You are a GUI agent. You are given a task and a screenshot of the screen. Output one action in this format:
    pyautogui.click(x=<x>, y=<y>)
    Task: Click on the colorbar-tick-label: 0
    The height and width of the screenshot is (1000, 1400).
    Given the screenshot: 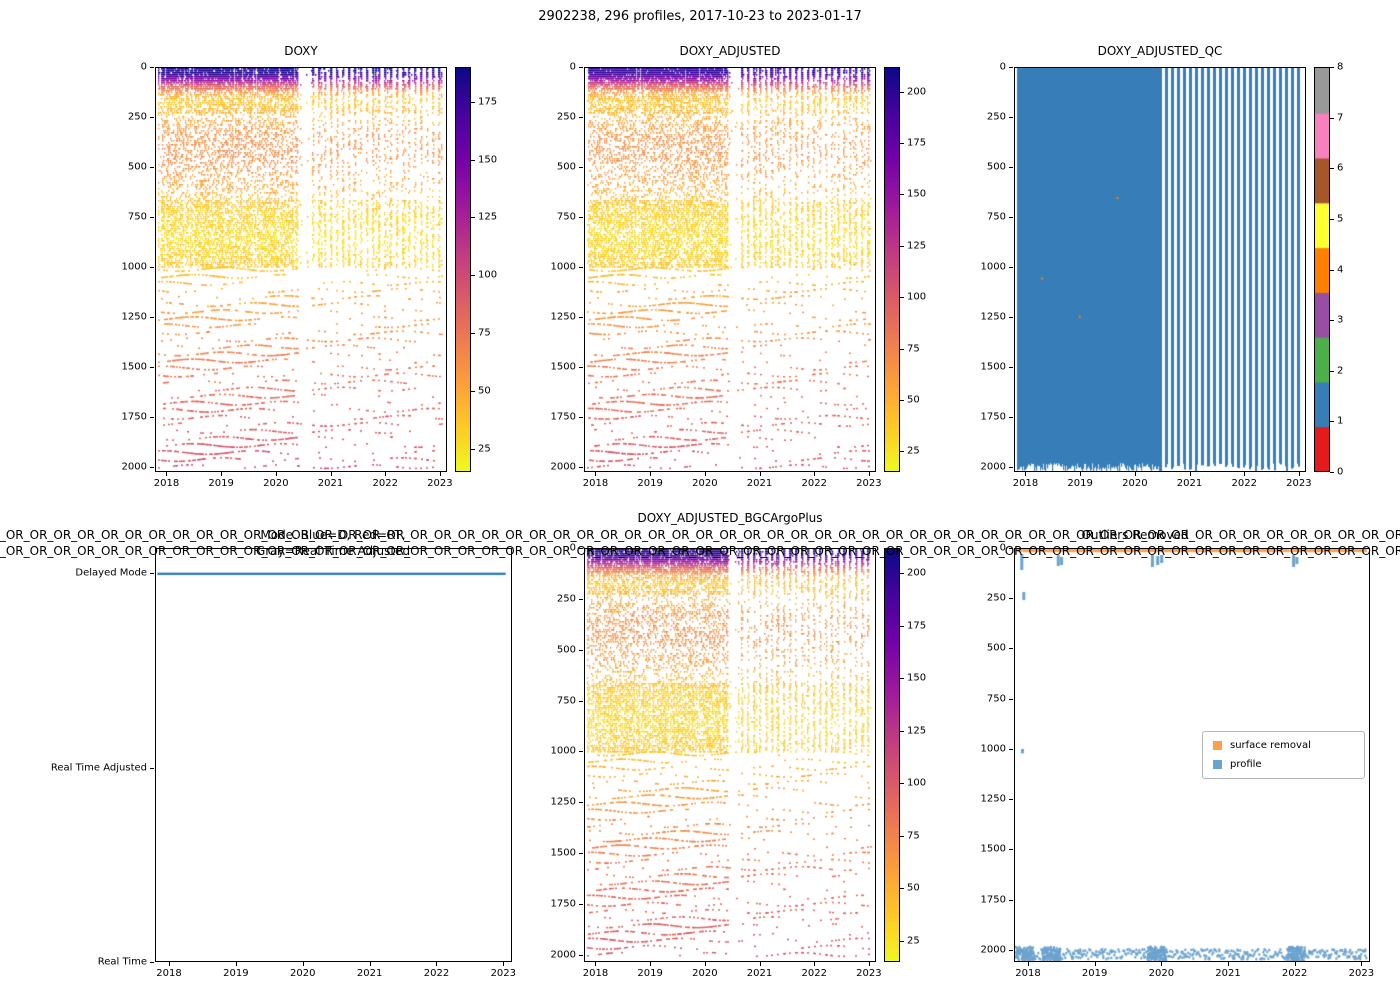 What is the action you would take?
    pyautogui.click(x=1340, y=472)
    